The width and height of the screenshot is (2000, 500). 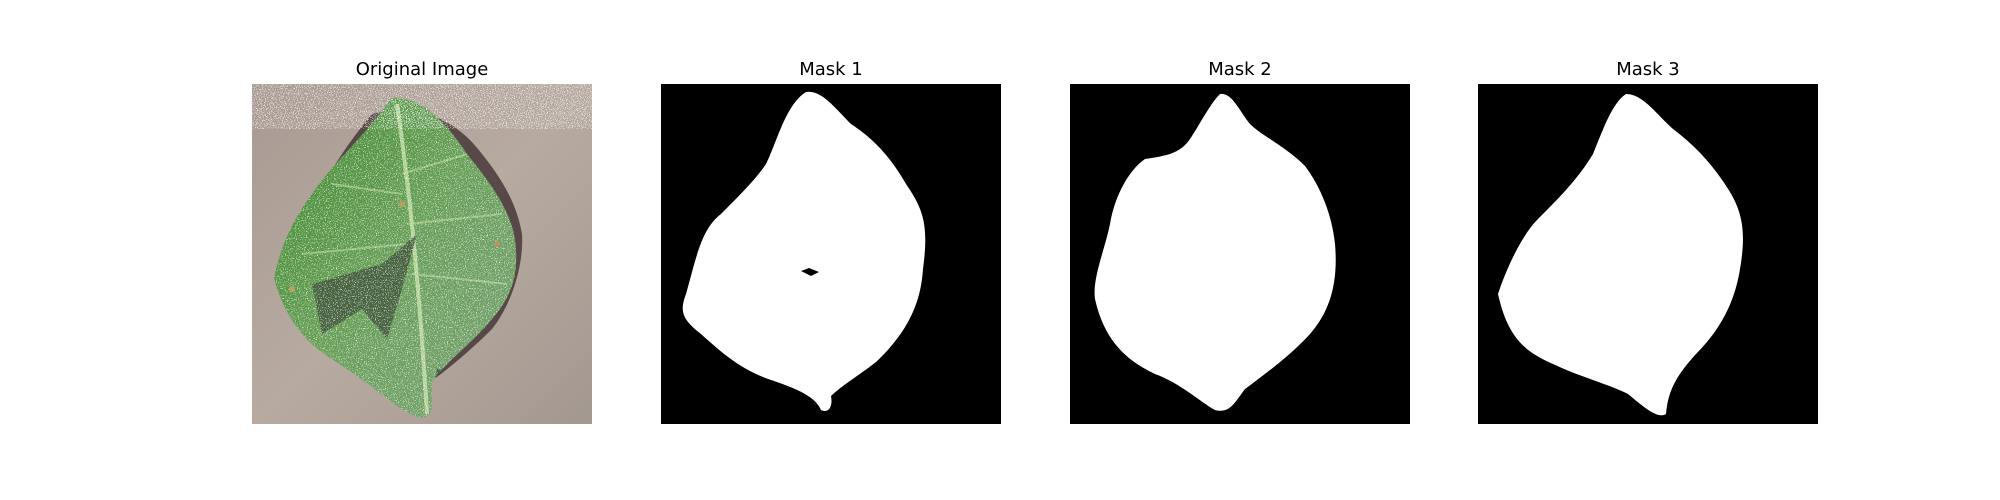 What do you see at coordinates (1240, 69) in the screenshot?
I see `panel-title: Mask 2` at bounding box center [1240, 69].